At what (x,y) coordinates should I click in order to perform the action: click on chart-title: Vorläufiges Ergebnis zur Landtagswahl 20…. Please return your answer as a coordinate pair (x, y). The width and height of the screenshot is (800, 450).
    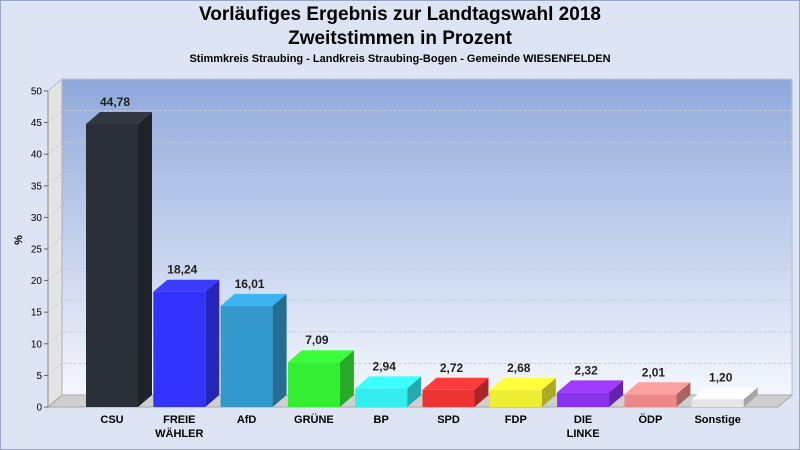
    Looking at the image, I should click on (400, 14).